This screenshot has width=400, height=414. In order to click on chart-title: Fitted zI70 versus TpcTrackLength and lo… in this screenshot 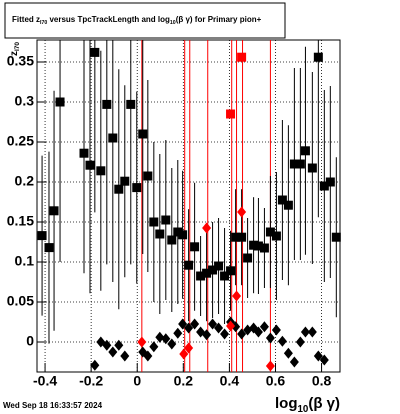, I will do `click(137, 20)`.